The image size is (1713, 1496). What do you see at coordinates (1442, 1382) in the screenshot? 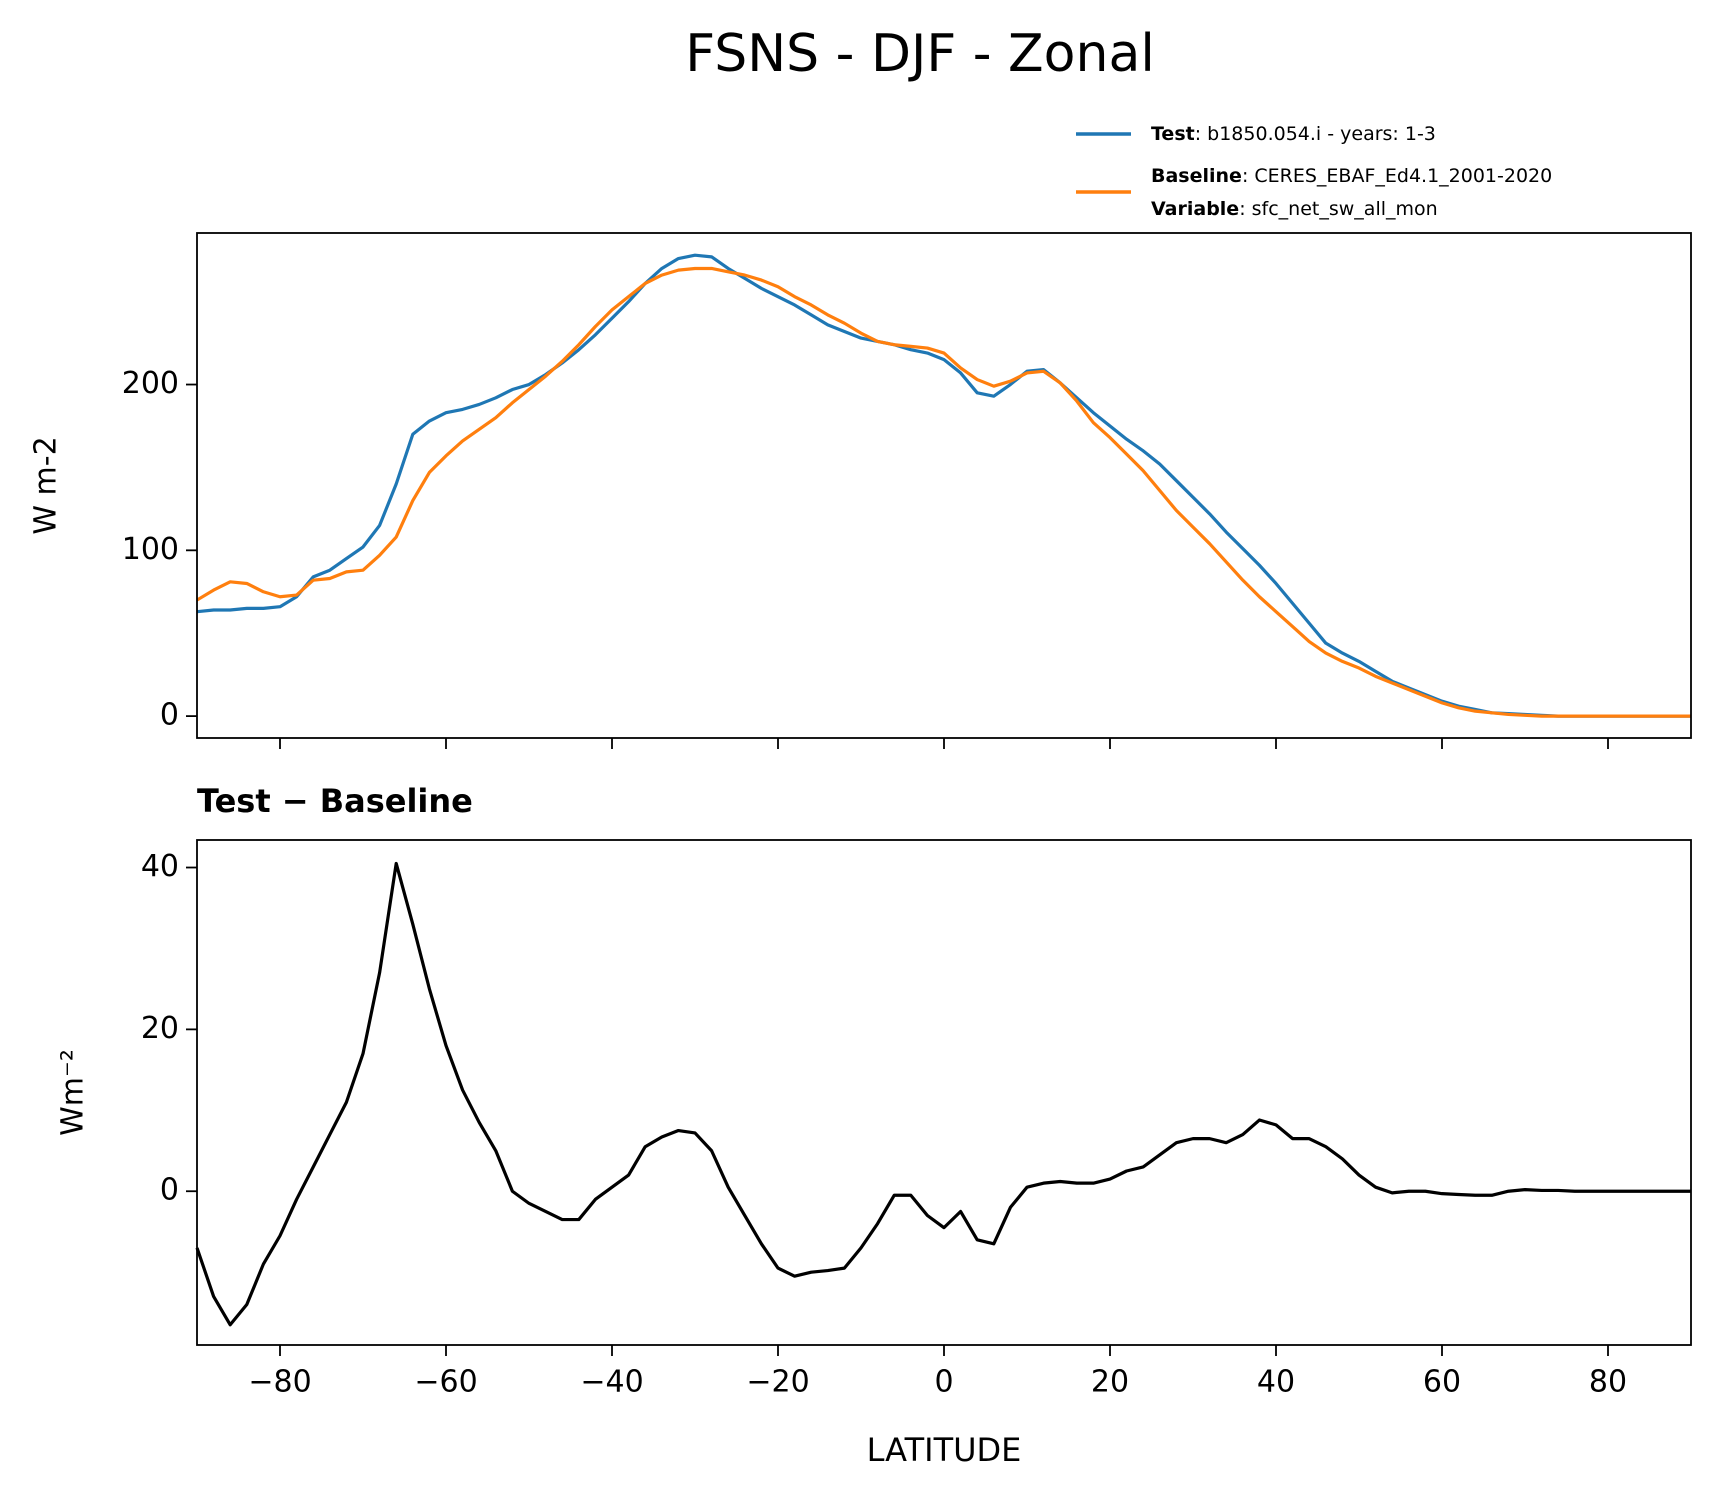
I see `x-tick-label: 60` at bounding box center [1442, 1382].